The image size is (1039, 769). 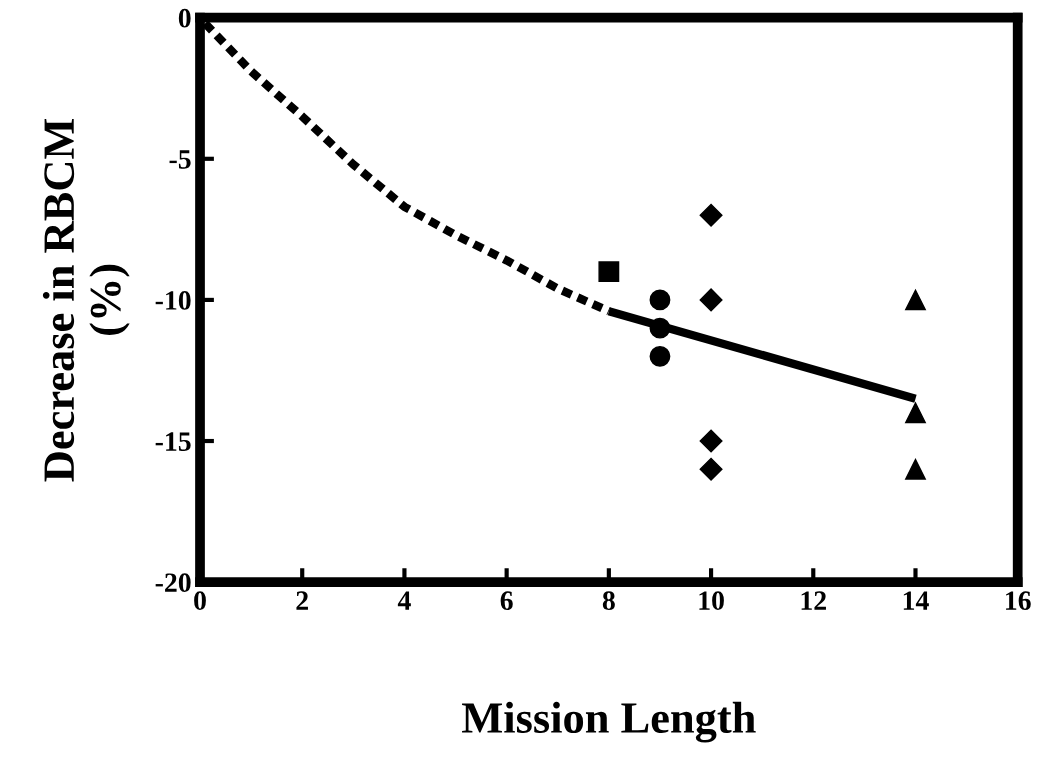 I want to click on x-tick-label: 12, so click(x=813, y=600).